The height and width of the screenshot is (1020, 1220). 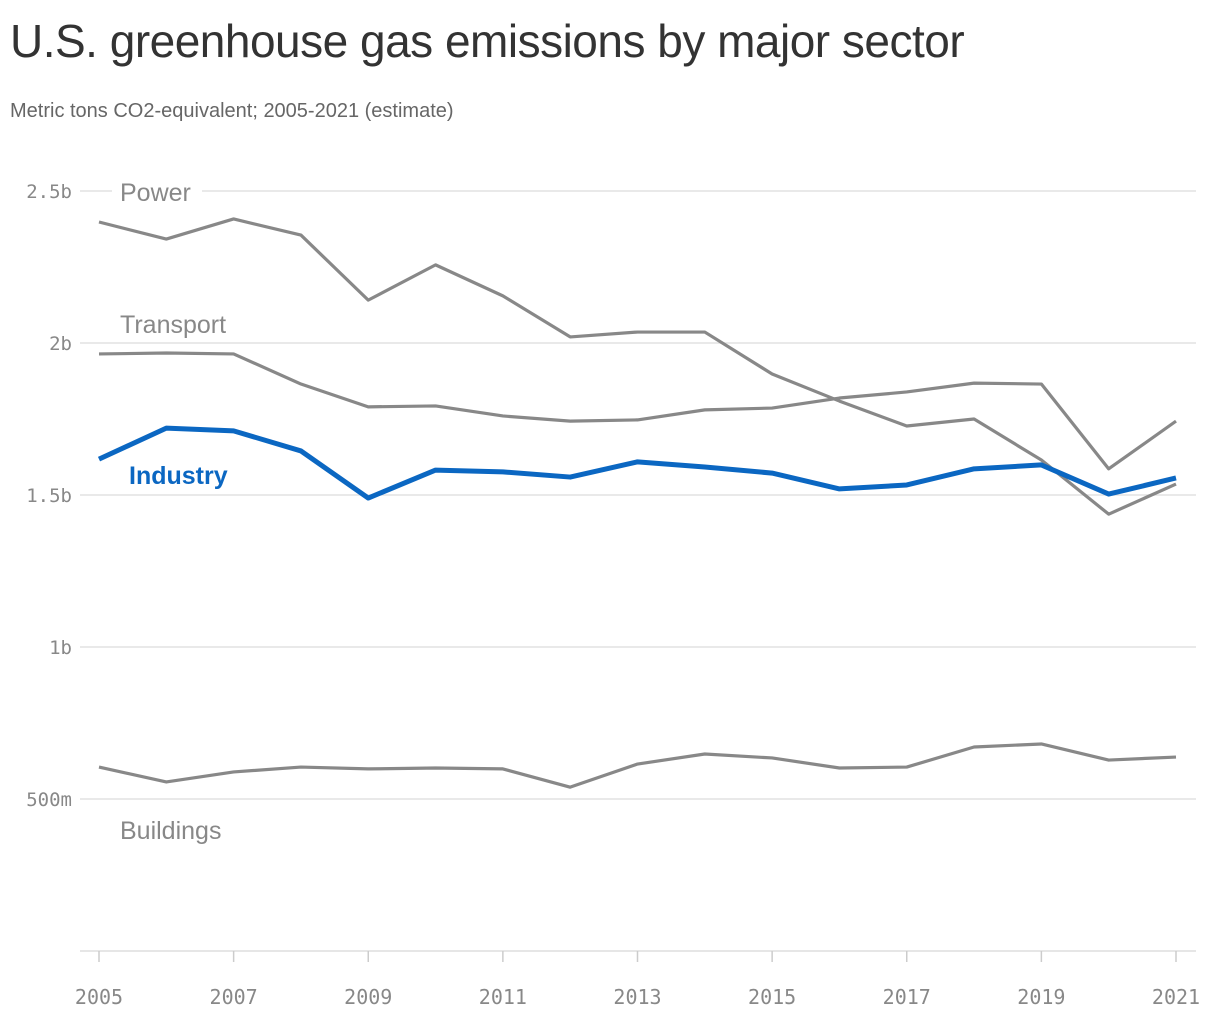 I want to click on x-tick-label: 2005, so click(x=99, y=997).